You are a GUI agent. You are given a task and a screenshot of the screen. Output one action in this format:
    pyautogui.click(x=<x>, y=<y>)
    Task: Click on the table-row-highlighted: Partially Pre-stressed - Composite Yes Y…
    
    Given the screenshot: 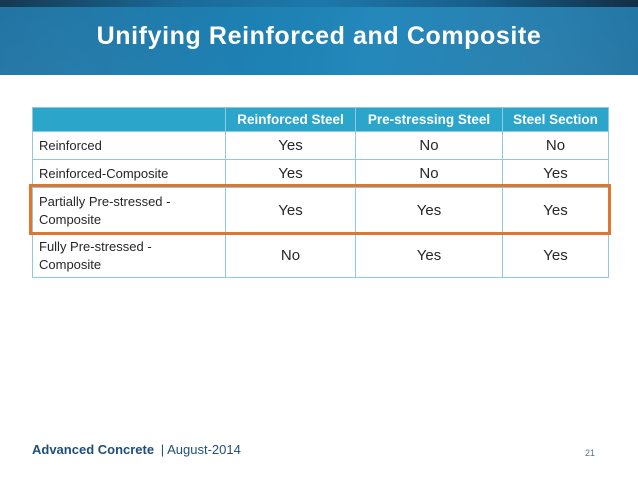 What is the action you would take?
    pyautogui.click(x=320, y=210)
    